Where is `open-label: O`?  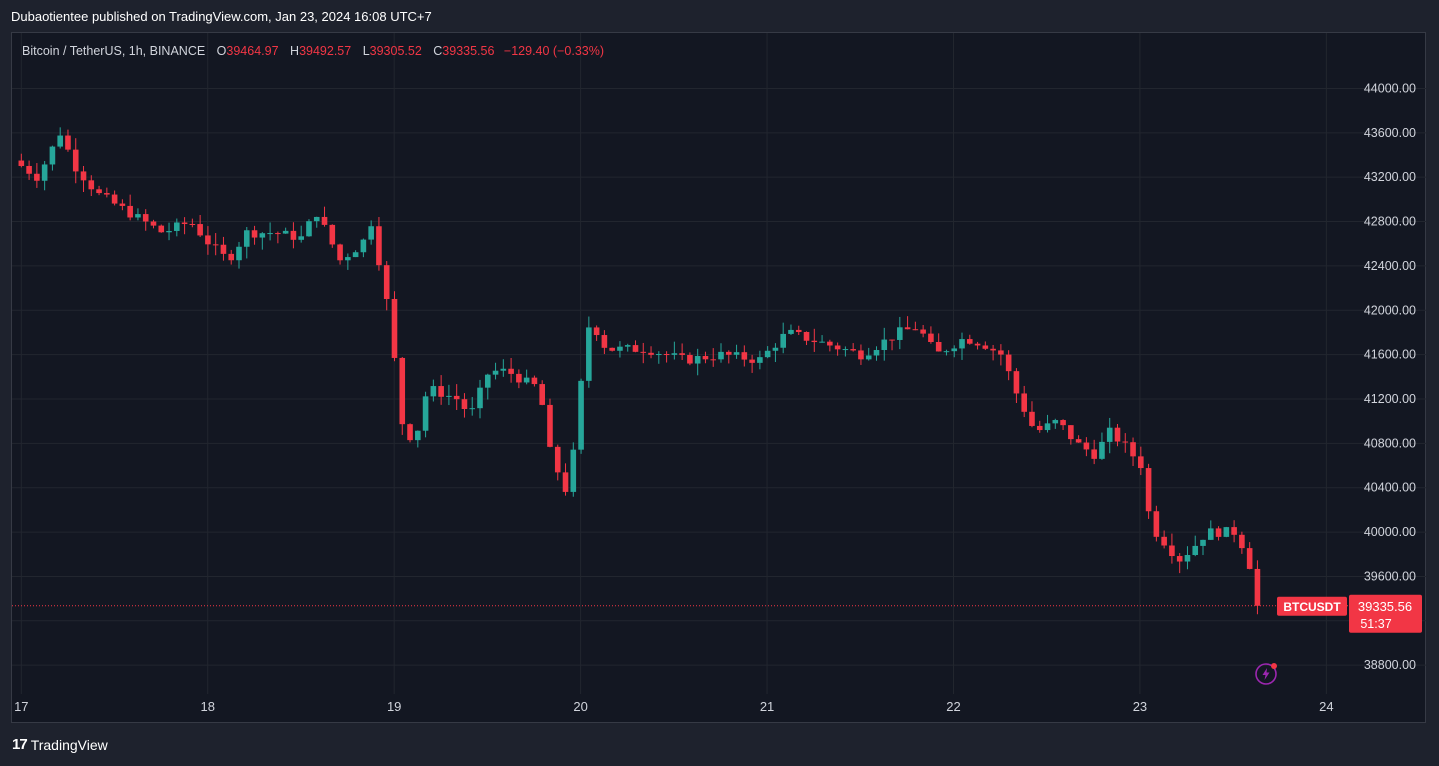 open-label: O is located at coordinates (221, 51).